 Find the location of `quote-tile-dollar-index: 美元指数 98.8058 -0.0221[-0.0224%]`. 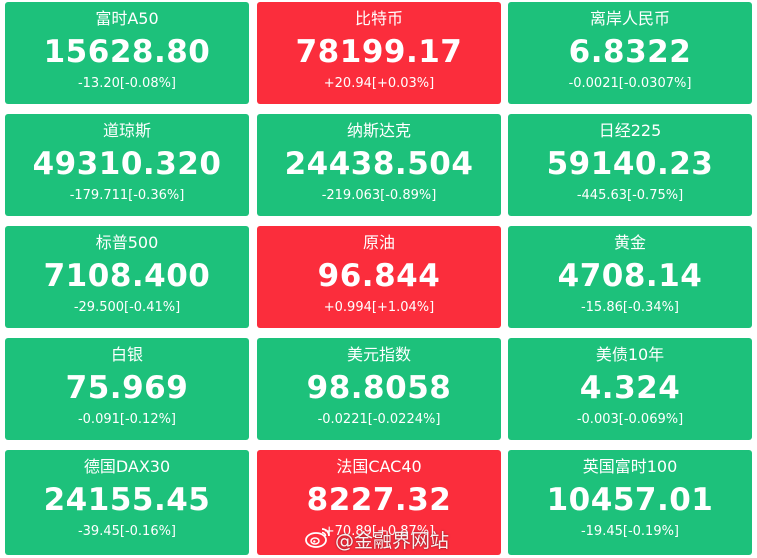

quote-tile-dollar-index: 美元指数 98.8058 -0.0221[-0.0224%] is located at coordinates (379, 389).